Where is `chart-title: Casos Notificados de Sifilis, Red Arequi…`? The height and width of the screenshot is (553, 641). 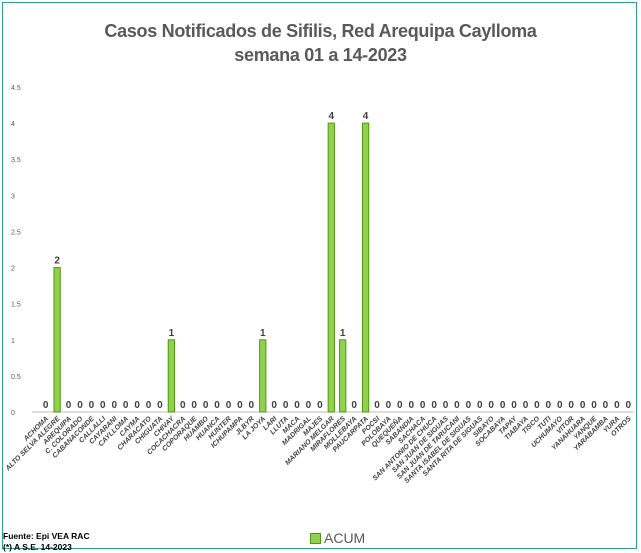 chart-title: Casos Notificados de Sifilis, Red Arequi… is located at coordinates (320, 31).